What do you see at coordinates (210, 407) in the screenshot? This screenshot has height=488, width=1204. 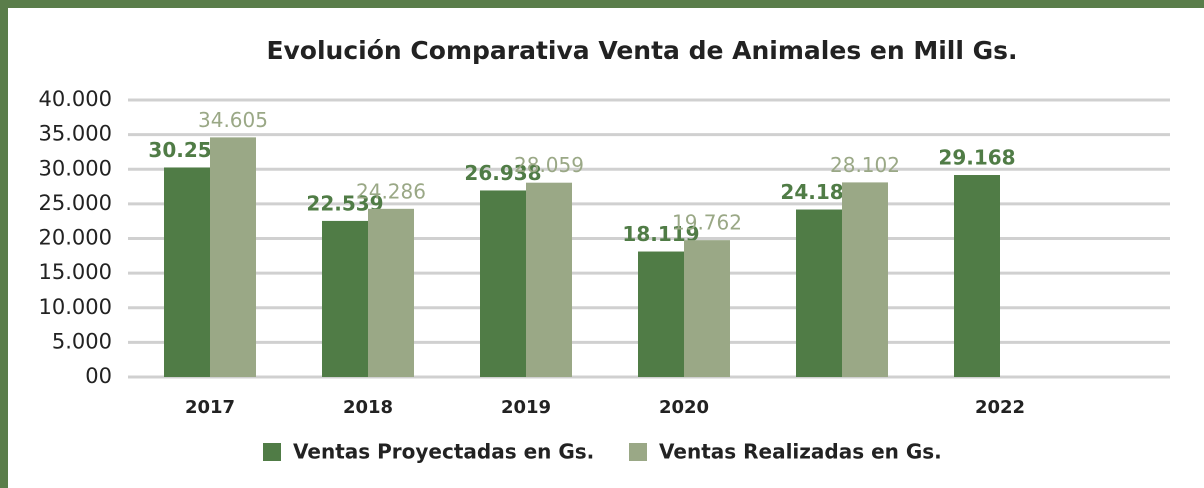 I see `x-tick-label: 2017` at bounding box center [210, 407].